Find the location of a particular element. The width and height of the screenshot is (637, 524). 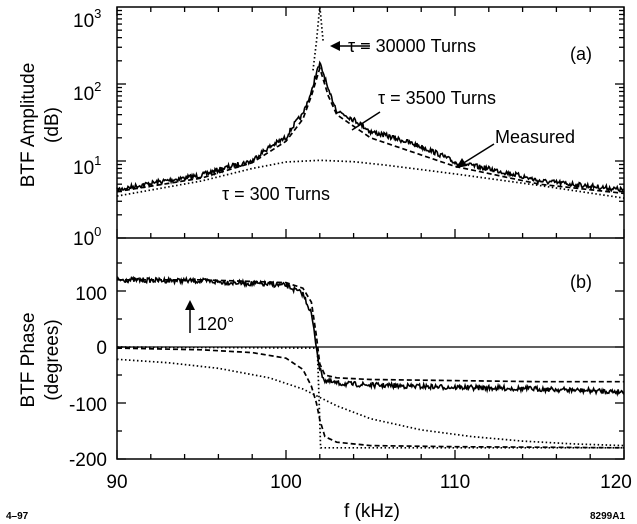

arrow-head-measured is located at coordinates (461, 163).